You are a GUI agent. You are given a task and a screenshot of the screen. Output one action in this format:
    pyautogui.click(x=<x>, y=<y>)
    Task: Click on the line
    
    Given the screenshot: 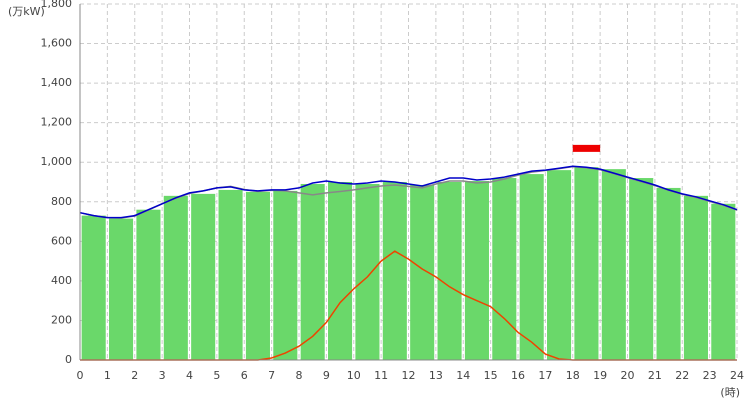 What is the action you would take?
    pyautogui.click(x=408, y=192)
    